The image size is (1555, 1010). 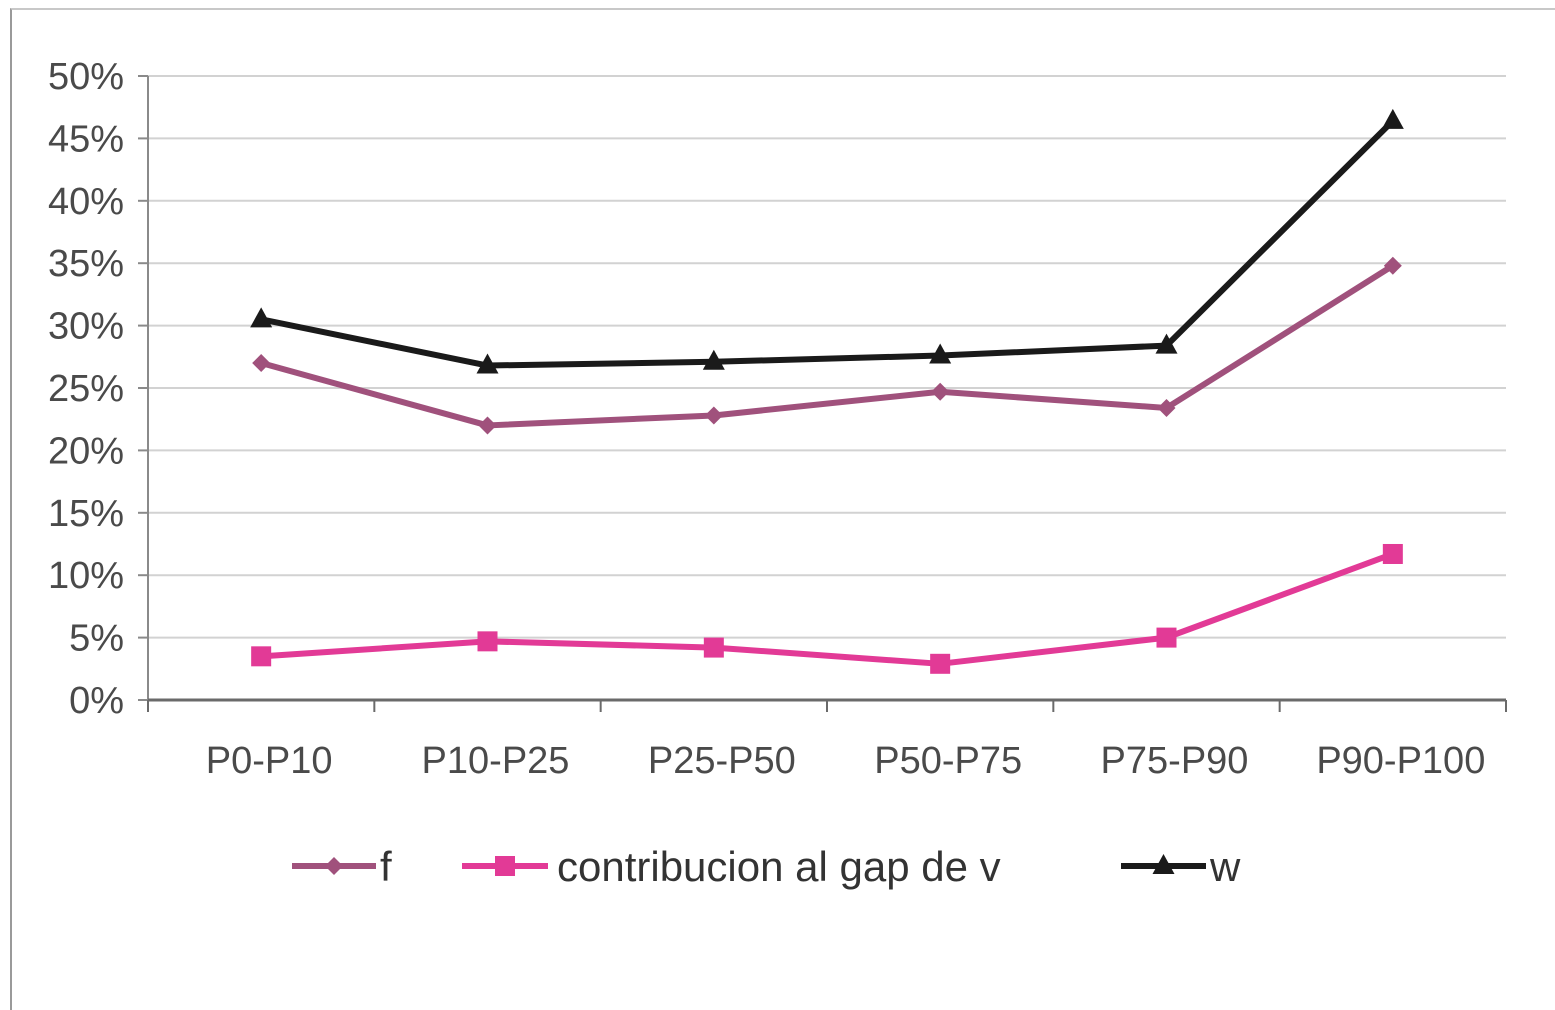 I want to click on legend-item: f, so click(x=342, y=866).